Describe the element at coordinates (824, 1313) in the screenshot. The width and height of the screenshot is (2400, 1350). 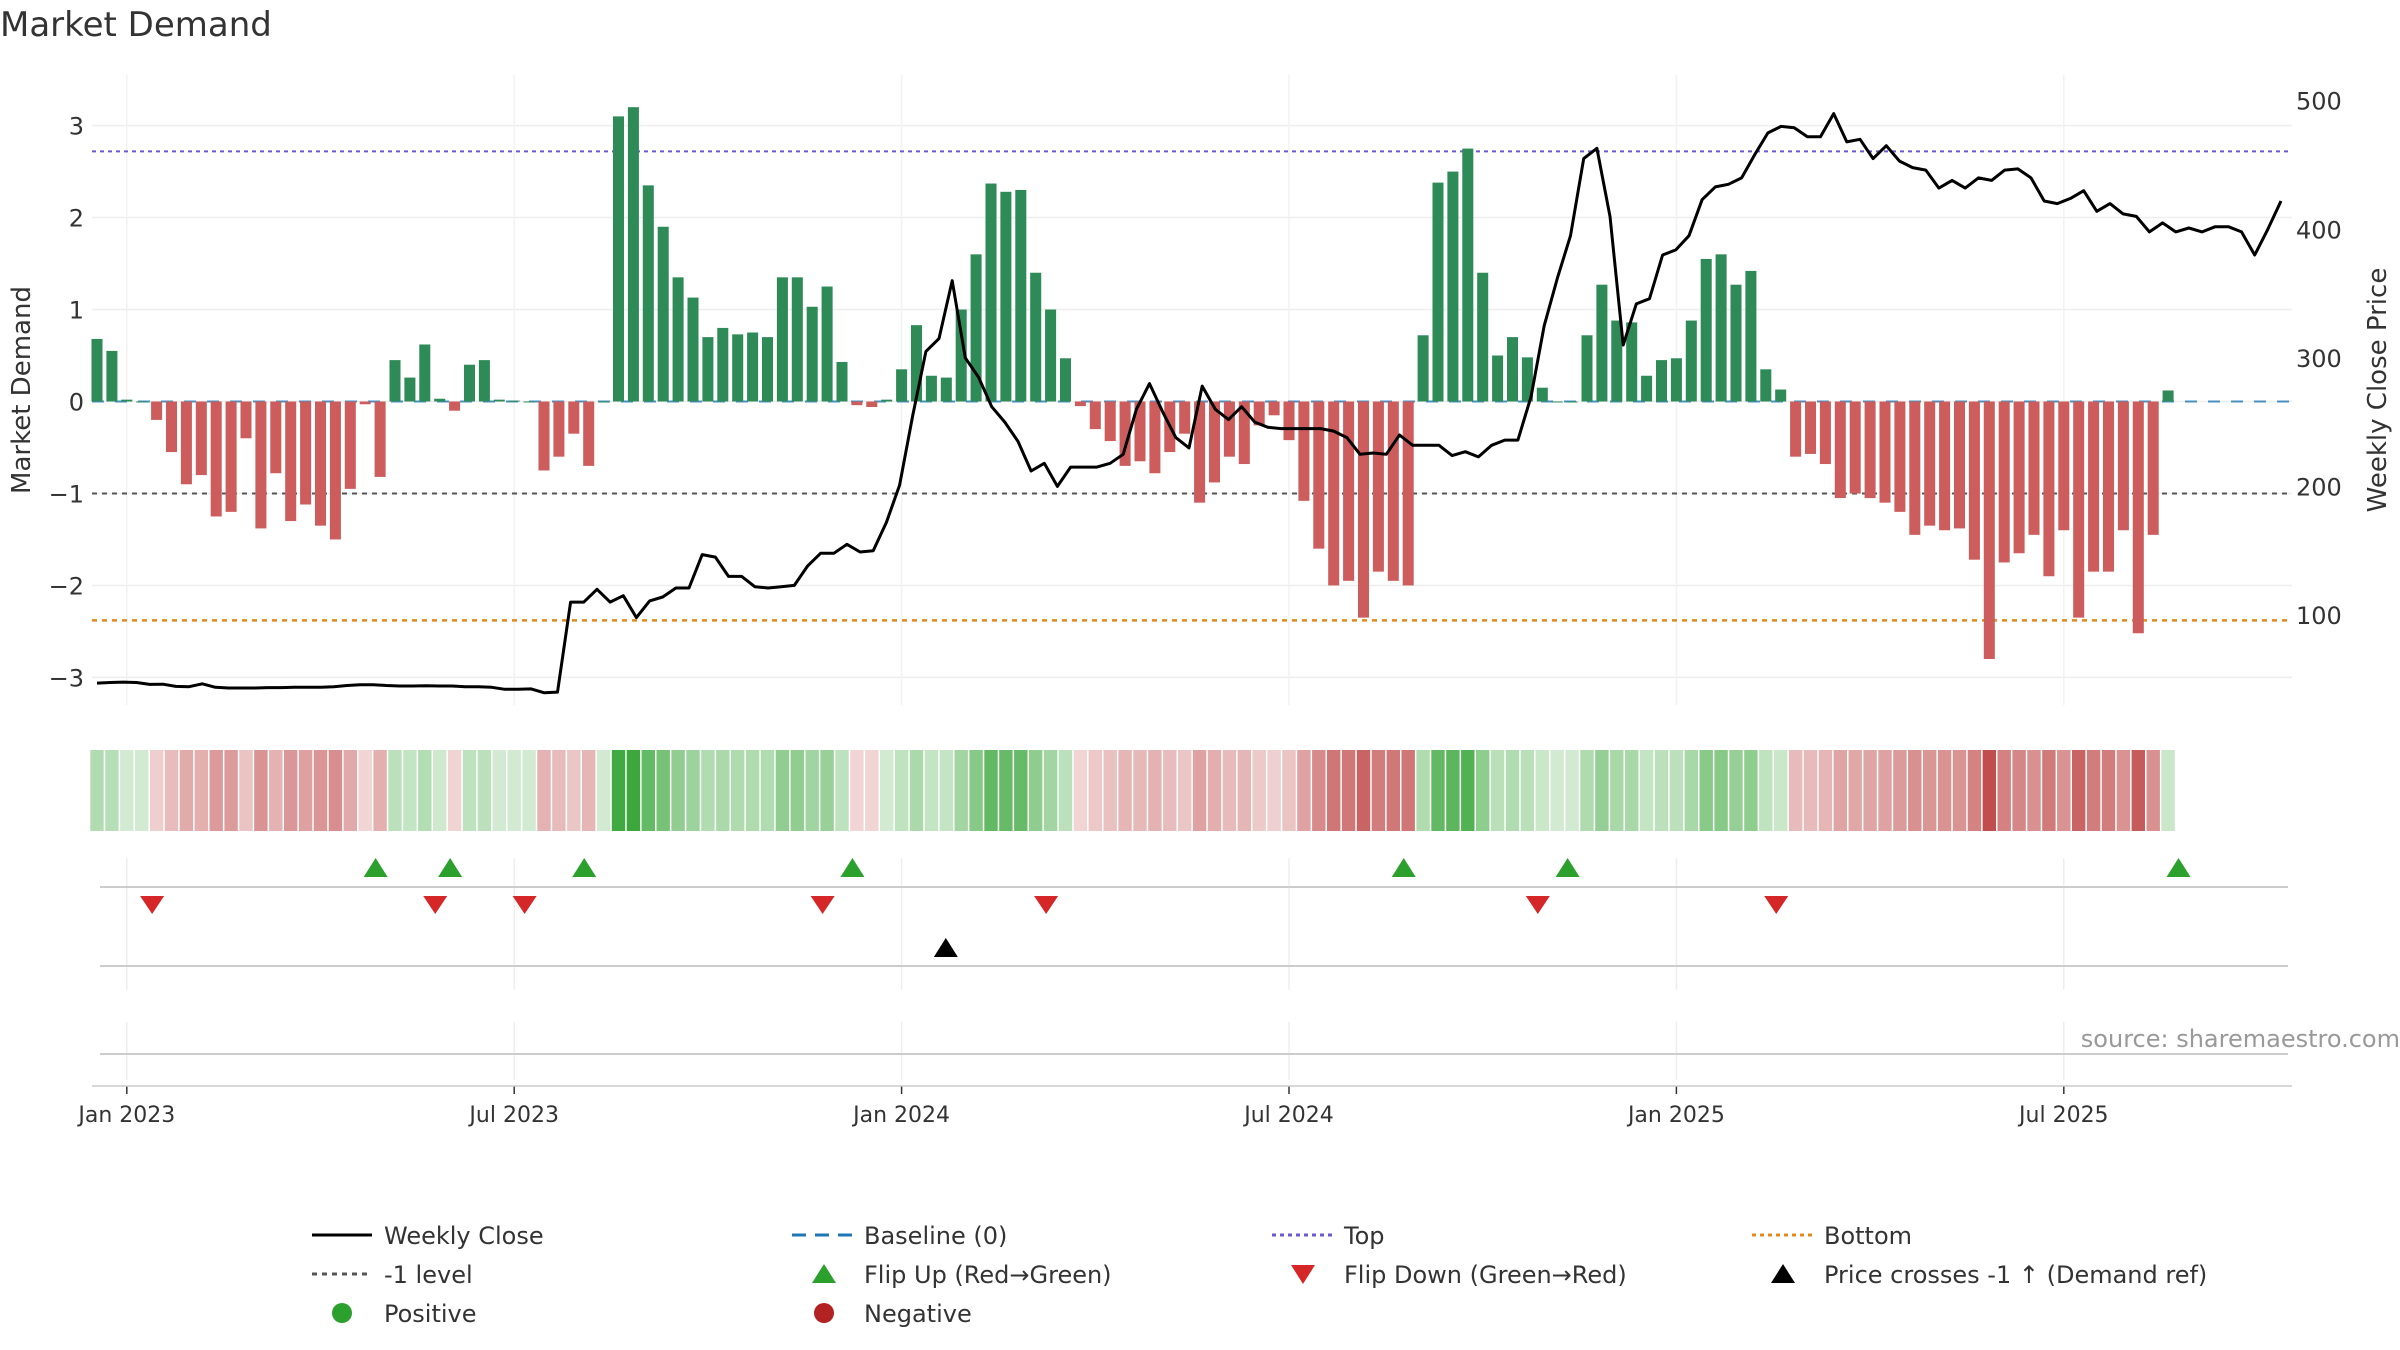
I see `negative-dot-icon` at that location.